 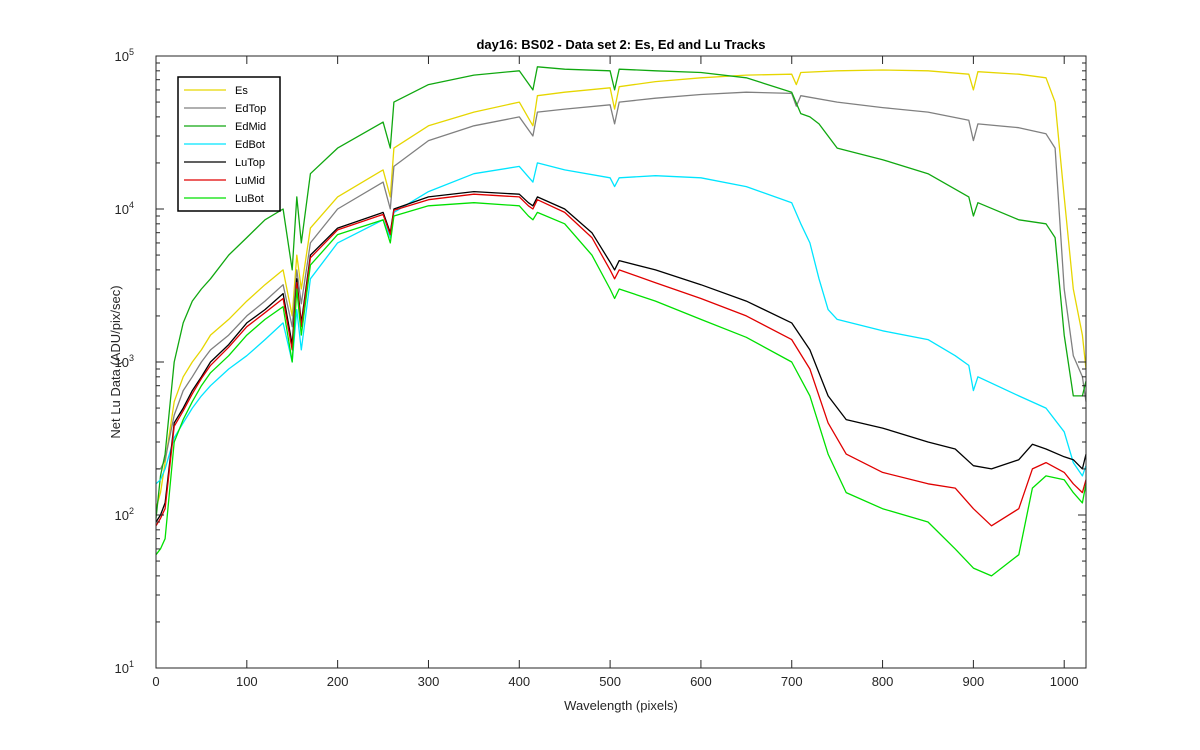 What do you see at coordinates (124, 514) in the screenshot?
I see `y-tick-label: 10²` at bounding box center [124, 514].